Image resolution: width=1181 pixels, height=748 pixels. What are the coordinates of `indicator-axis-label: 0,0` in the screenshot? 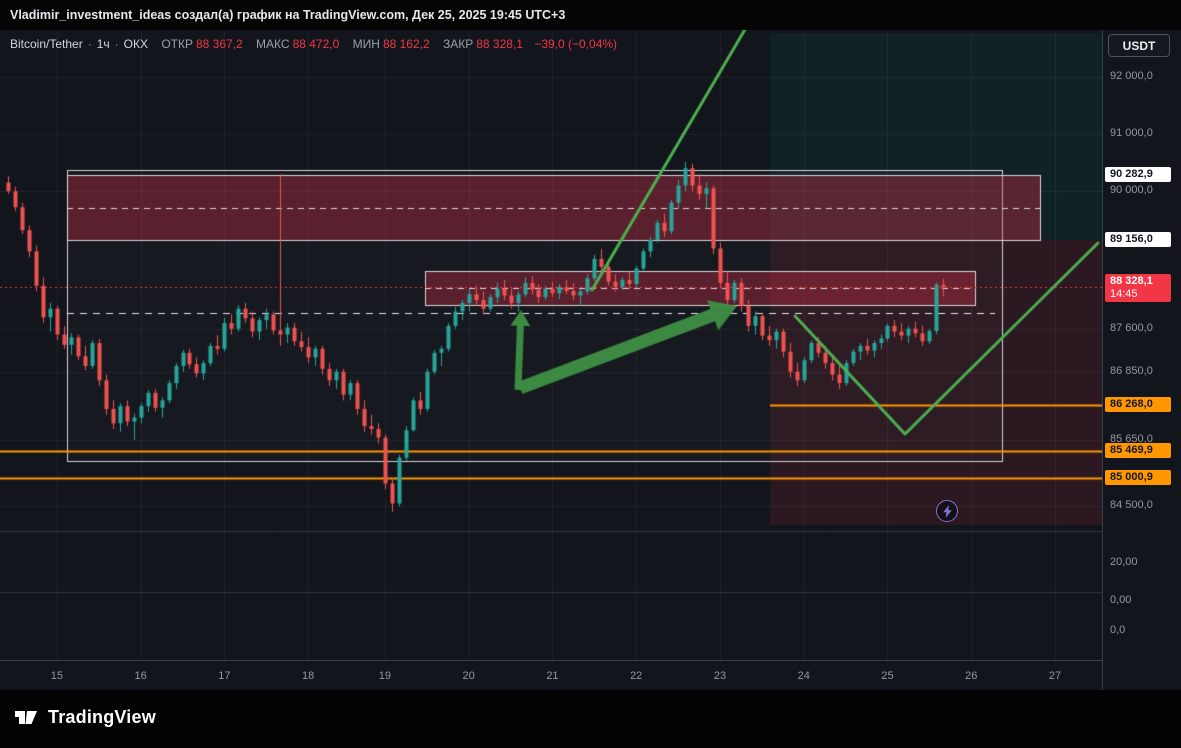 It's located at (1118, 630).